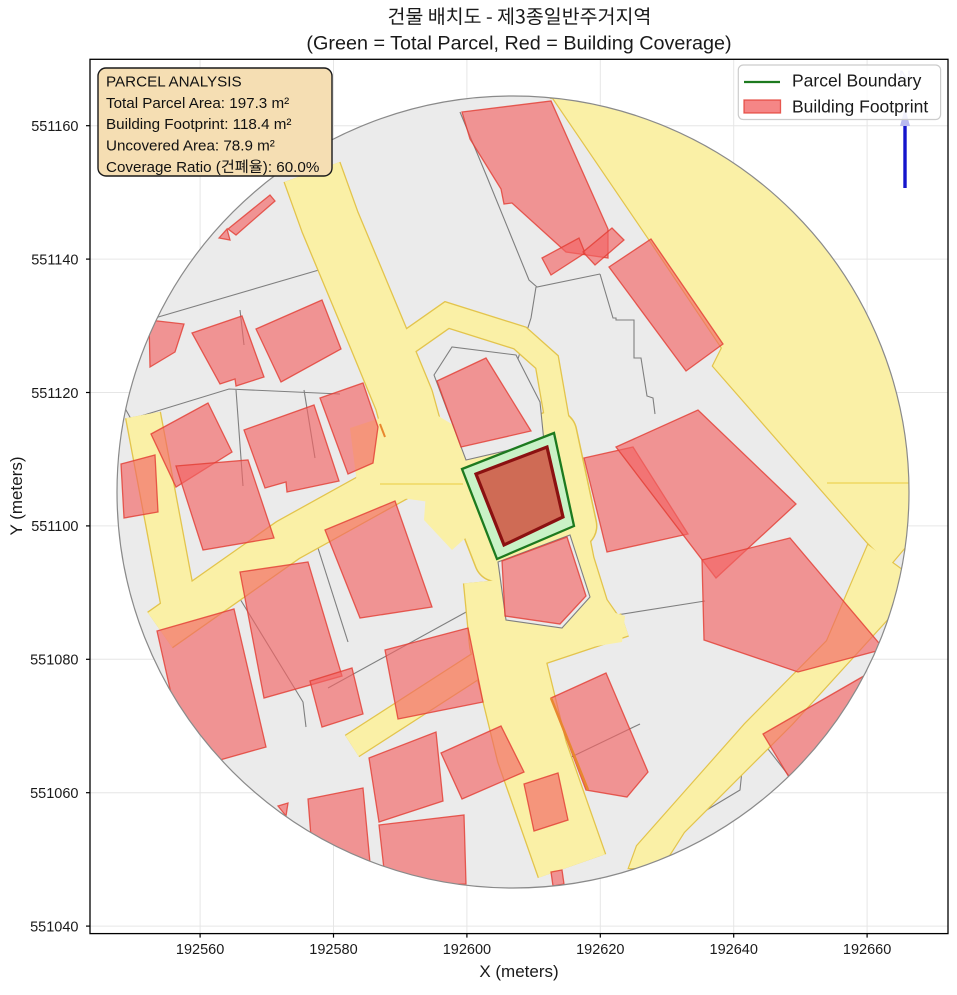 The width and height of the screenshot is (957, 995). What do you see at coordinates (200, 950) in the screenshot?
I see `svg-text: 192560` at bounding box center [200, 950].